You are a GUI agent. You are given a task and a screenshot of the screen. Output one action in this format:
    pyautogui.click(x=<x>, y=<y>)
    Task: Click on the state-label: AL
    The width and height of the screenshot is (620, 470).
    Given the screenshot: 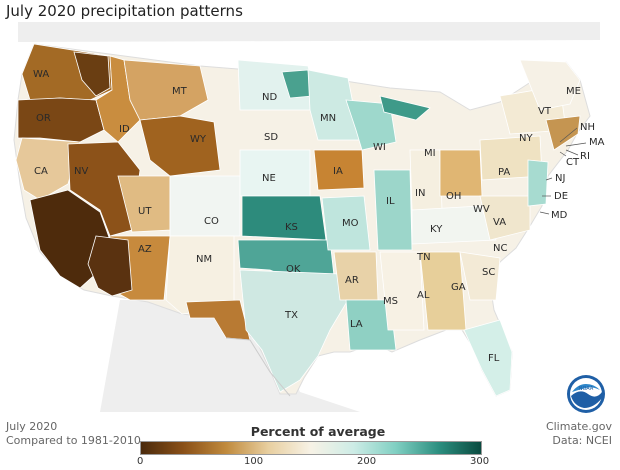 What is the action you would take?
    pyautogui.click(x=423, y=295)
    